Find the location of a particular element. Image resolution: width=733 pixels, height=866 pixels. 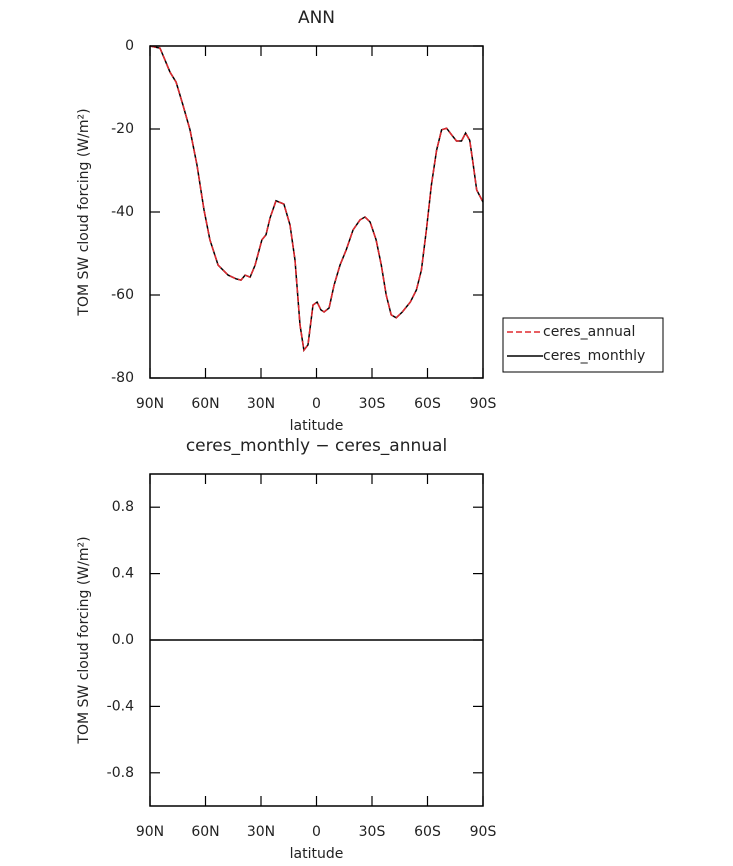

legend-box is located at coordinates (583, 345).